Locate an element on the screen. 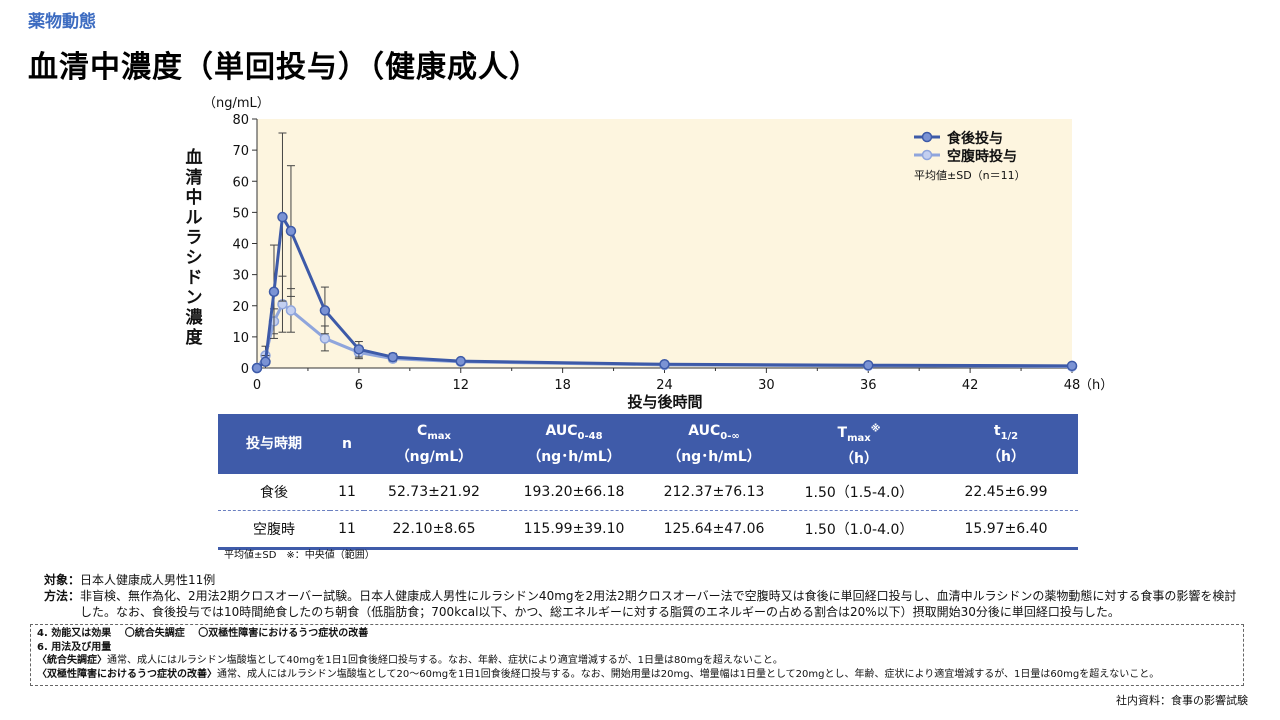 The height and width of the screenshot is (720, 1280). header-tmax-unit: （h） is located at coordinates (859, 458).